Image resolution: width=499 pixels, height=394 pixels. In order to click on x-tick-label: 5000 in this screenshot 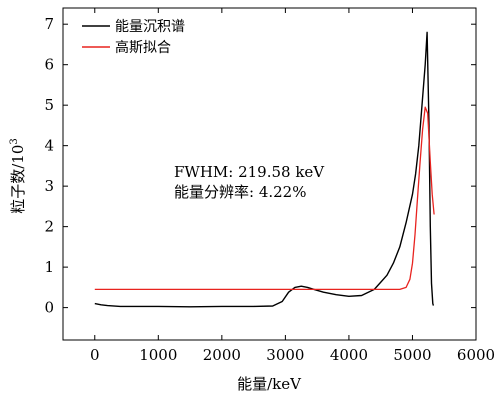, I will do `click(412, 355)`.